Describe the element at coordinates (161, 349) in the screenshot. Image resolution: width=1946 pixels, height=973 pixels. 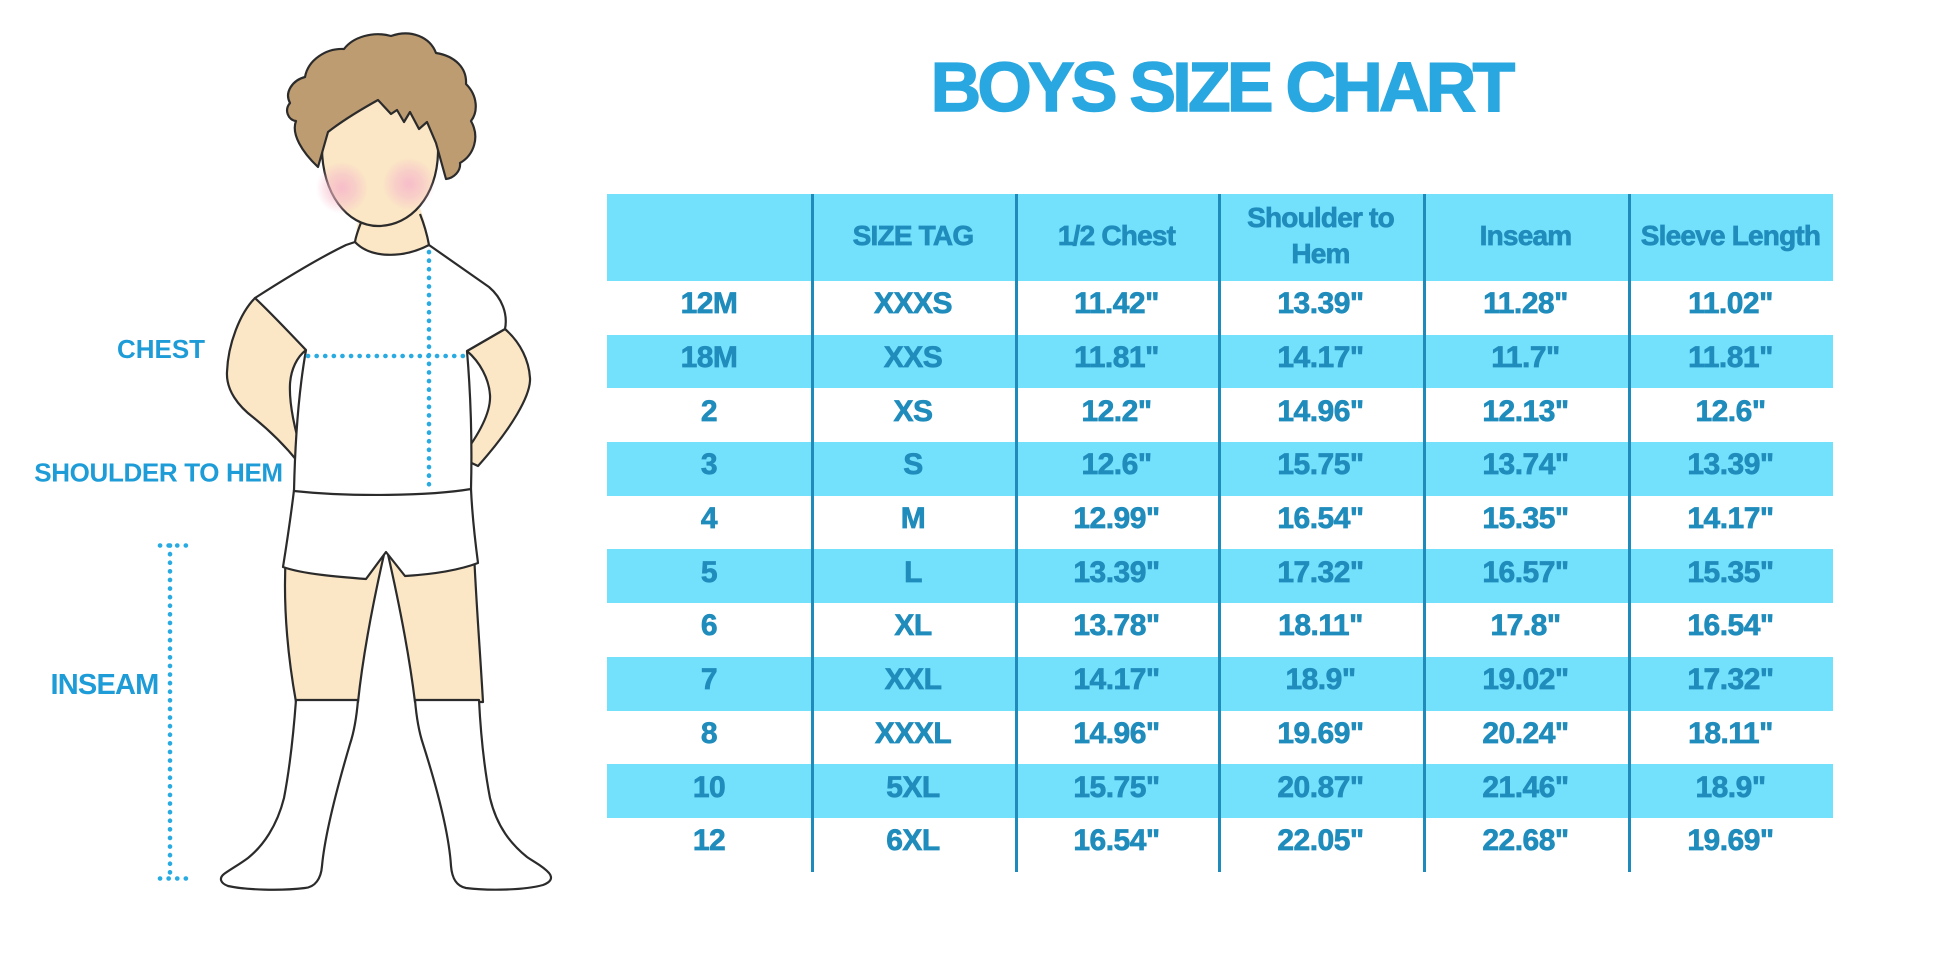
I see `svg-text: CHEST` at that location.